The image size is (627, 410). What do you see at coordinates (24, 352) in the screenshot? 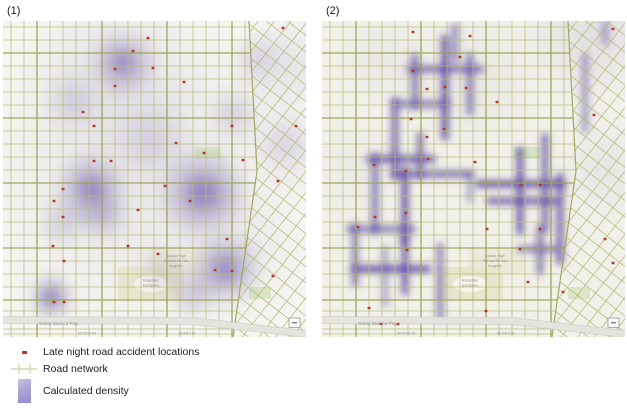
I see `accident-marker-icon` at bounding box center [24, 352].